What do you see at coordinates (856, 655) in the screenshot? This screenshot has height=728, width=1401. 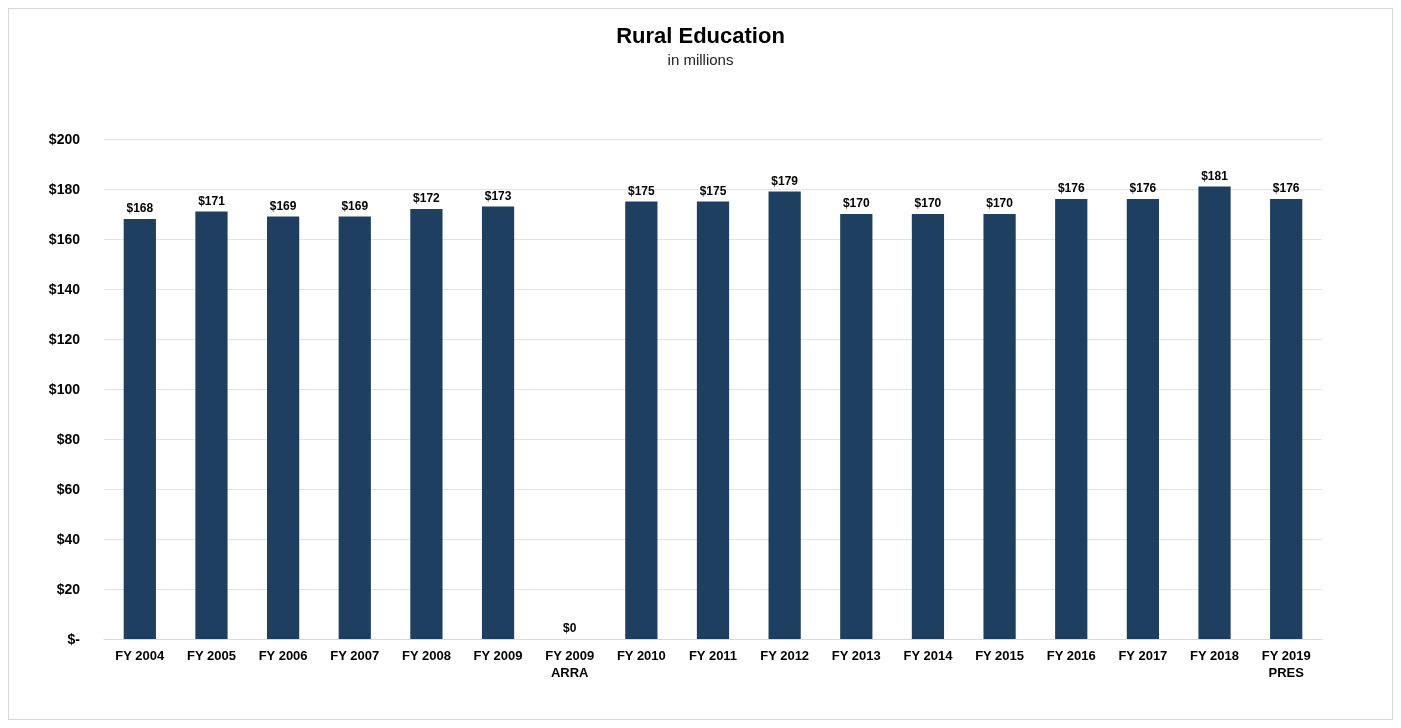 I see `x-tick-label: FY 2013` at bounding box center [856, 655].